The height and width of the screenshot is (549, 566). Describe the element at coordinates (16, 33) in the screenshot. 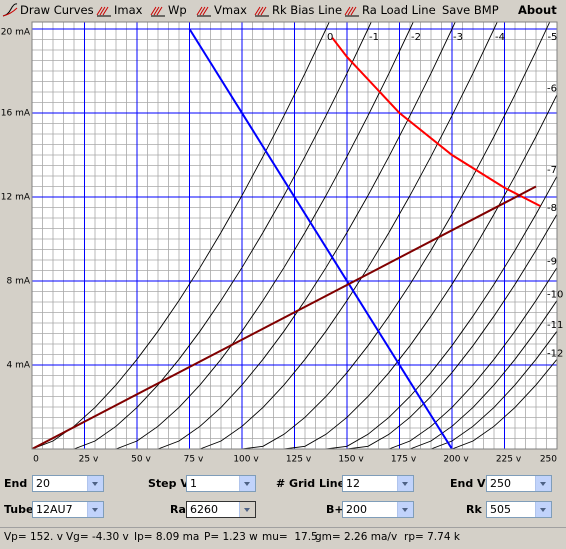

I see `y-tick-label: 20 mA` at that location.